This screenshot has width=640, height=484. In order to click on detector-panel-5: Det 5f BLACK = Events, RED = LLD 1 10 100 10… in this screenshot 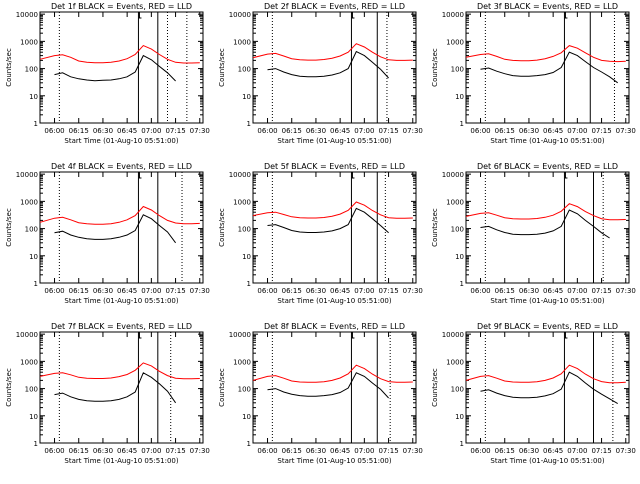, I will do `click(320, 233)`.